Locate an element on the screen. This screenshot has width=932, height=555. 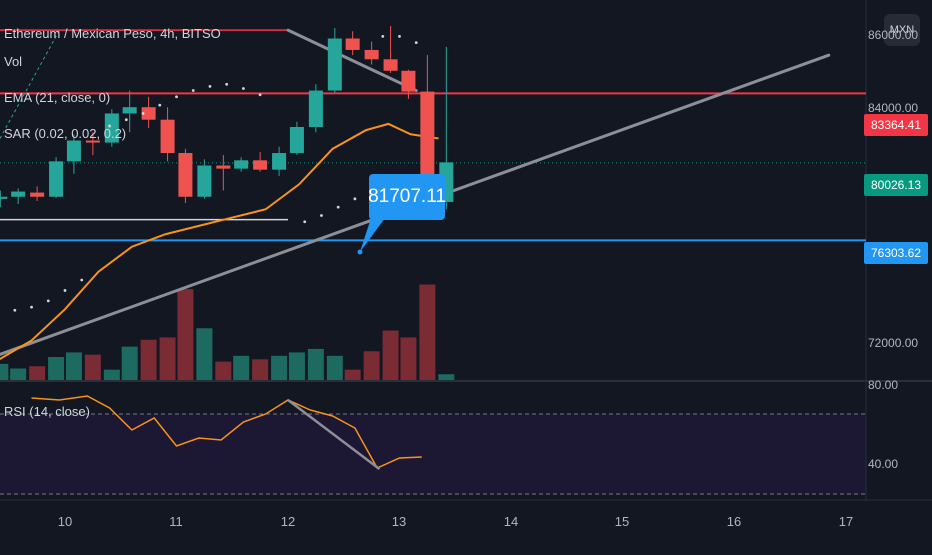
rsi-axis-label: 80.00 is located at coordinates (883, 385).